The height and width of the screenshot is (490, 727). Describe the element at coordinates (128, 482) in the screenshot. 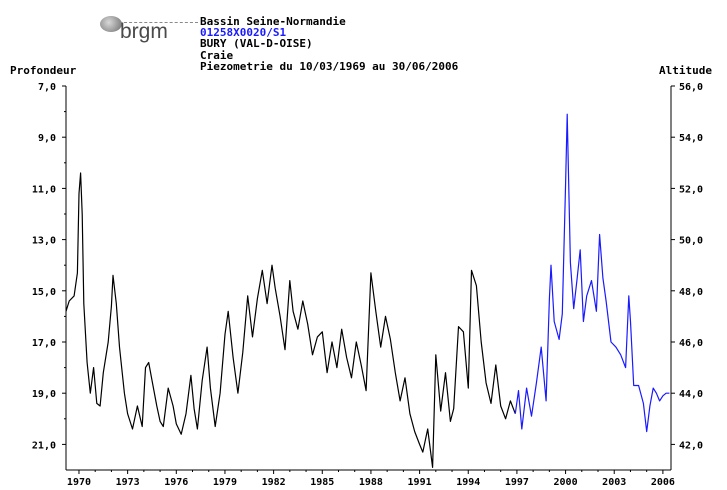

I see `x-tick-label: 1973` at that location.